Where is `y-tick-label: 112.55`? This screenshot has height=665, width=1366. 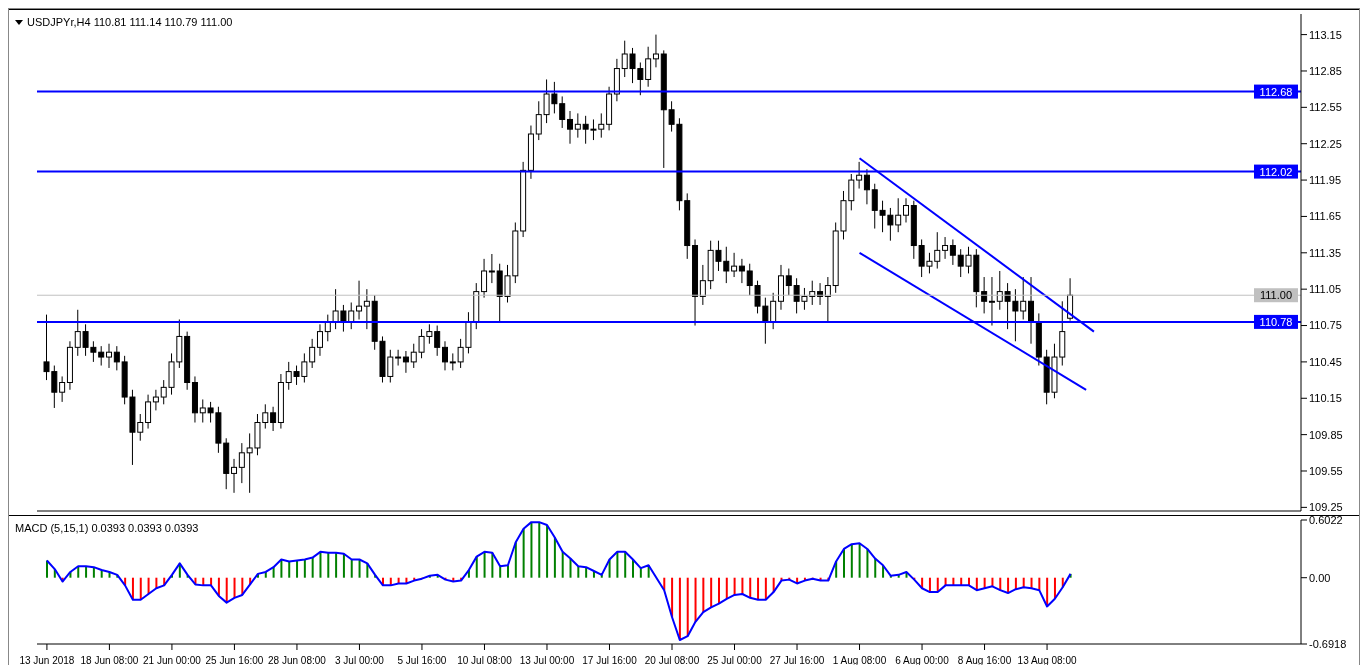 y-tick-label: 112.55 is located at coordinates (1325, 107).